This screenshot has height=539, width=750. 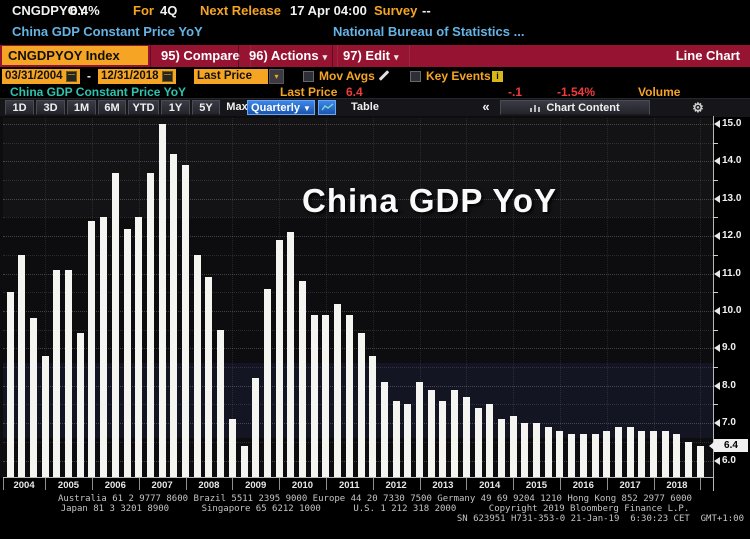 What do you see at coordinates (490, 485) in the screenshot?
I see `x-axis-label-2014: 2014` at bounding box center [490, 485].